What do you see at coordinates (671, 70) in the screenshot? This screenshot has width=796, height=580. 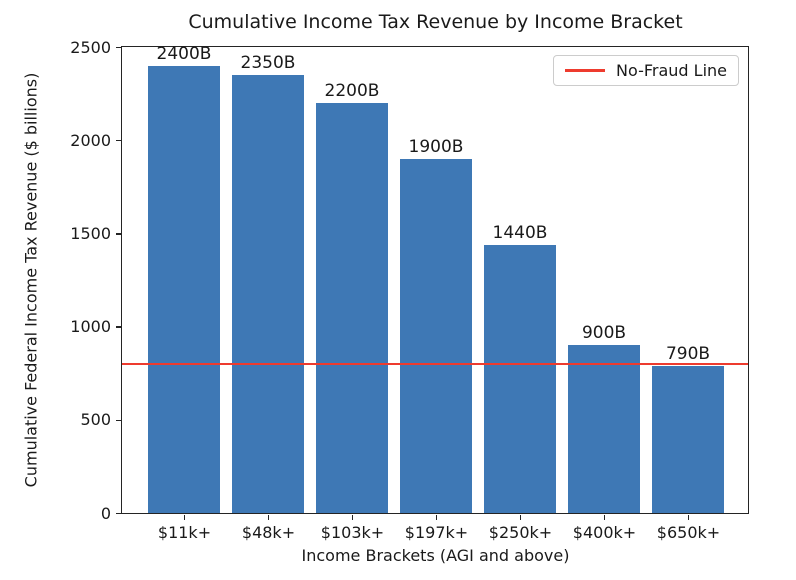 I see `legend-label: No-Fraud Line` at bounding box center [671, 70].